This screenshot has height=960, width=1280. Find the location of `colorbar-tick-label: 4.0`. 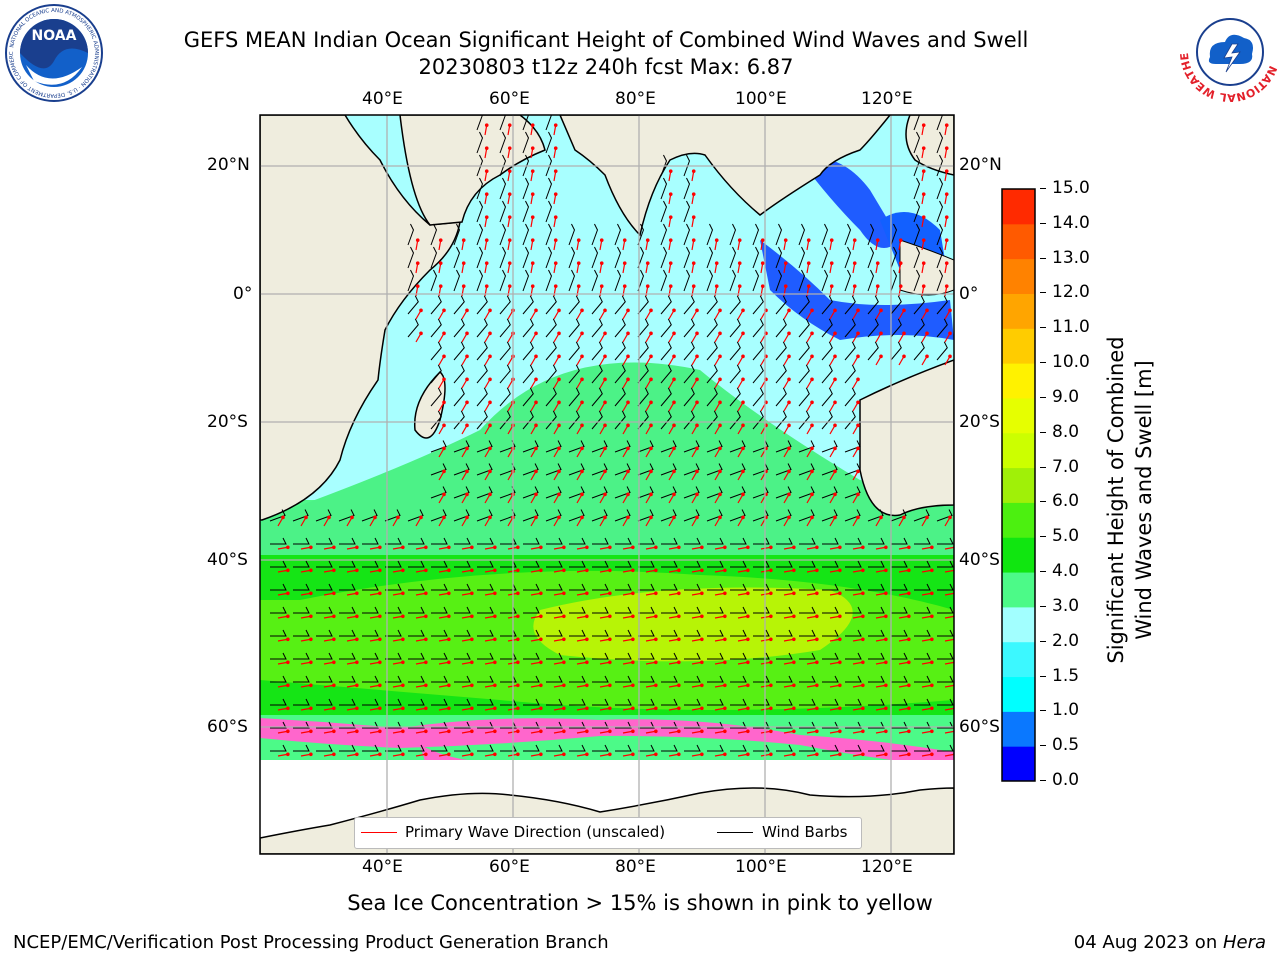

colorbar-tick-label: 4.0 is located at coordinates (1066, 571).